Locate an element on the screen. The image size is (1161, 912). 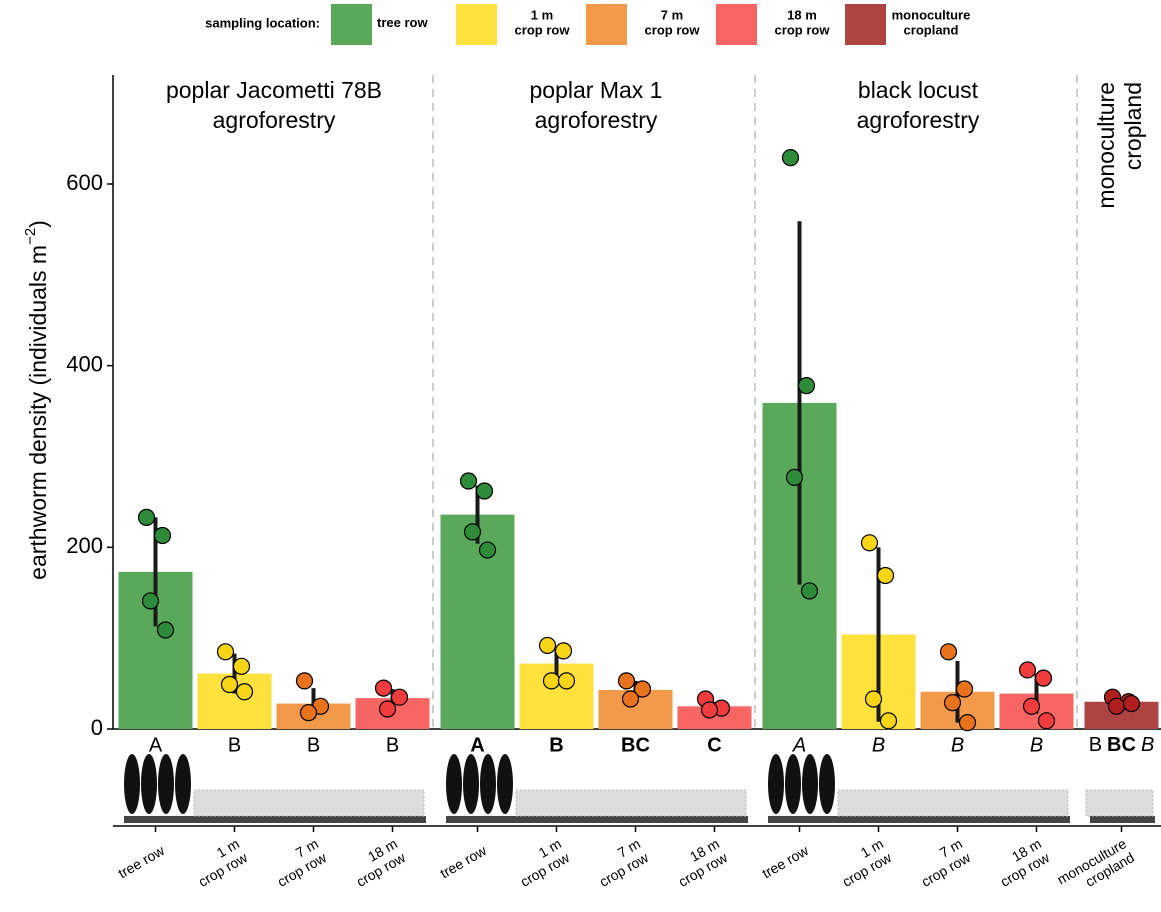
y-tick-label: 0 is located at coordinates (97, 727).